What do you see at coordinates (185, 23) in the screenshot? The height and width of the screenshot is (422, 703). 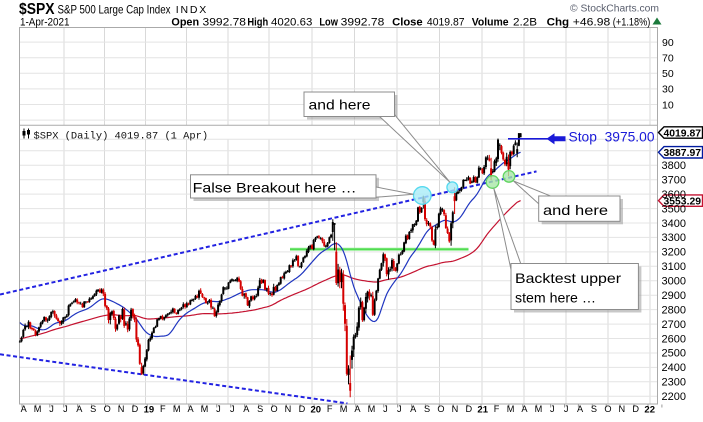 I see `svg-text: Open` at bounding box center [185, 23].